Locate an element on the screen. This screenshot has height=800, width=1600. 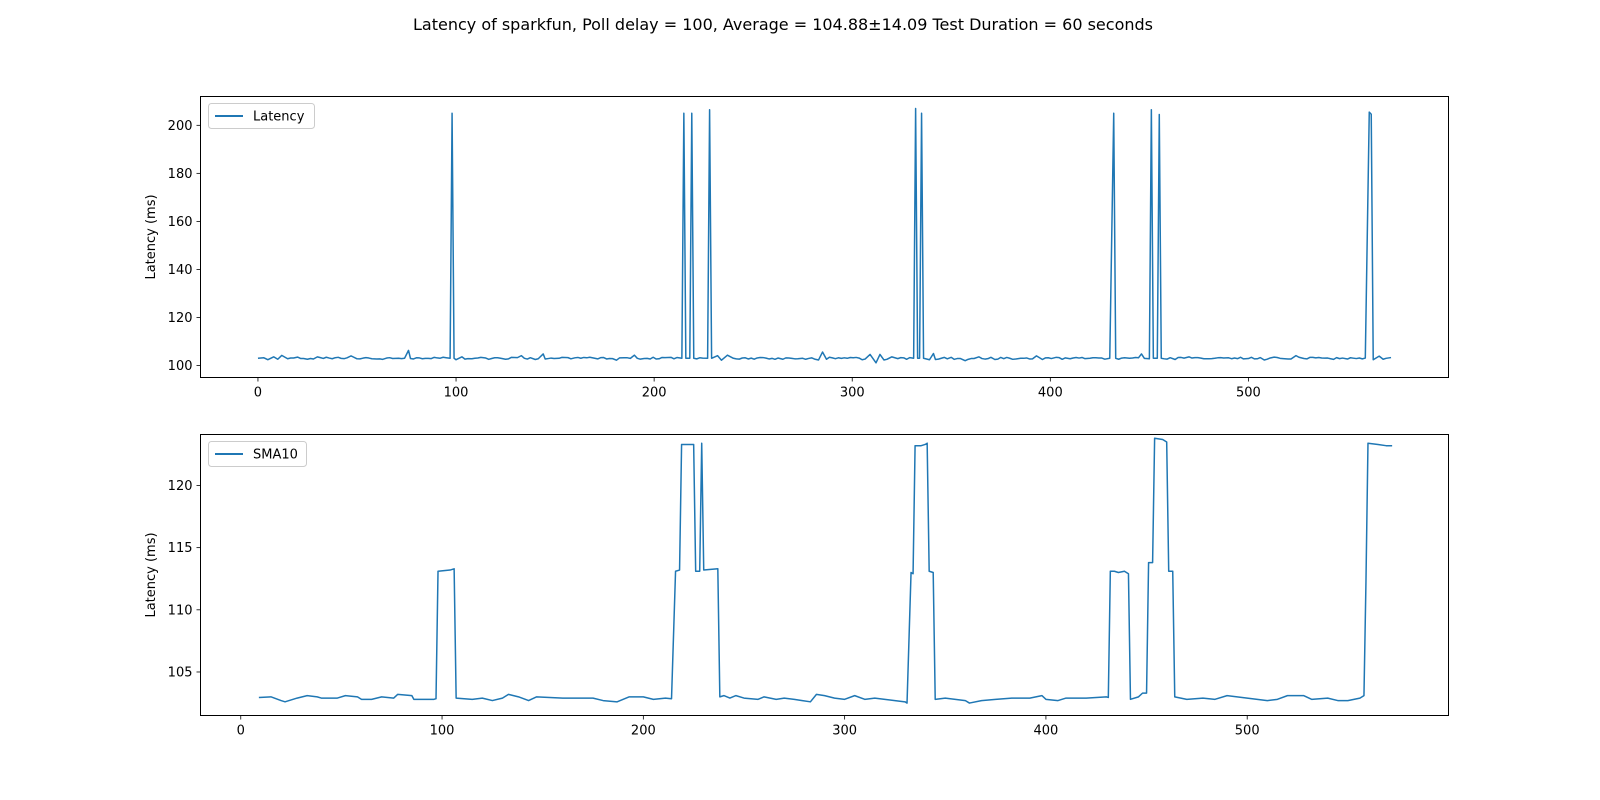
sma10-x-tick-label: 0 is located at coordinates (241, 731).